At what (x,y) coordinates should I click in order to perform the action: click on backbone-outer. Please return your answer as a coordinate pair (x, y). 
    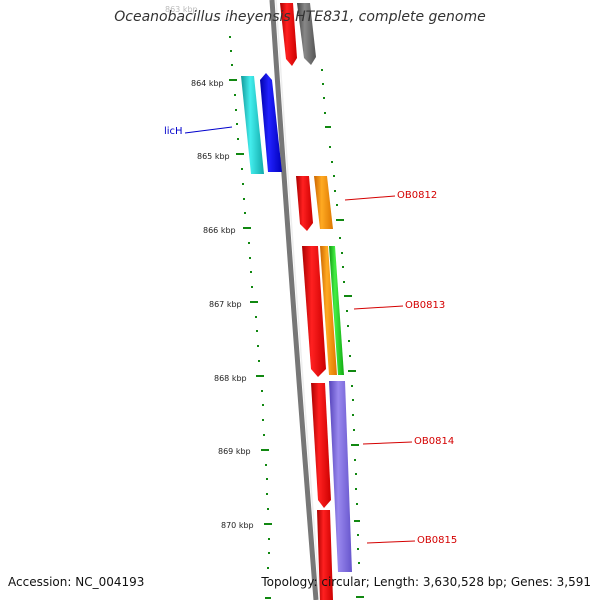
    Looking at the image, I should click on (294, 300).